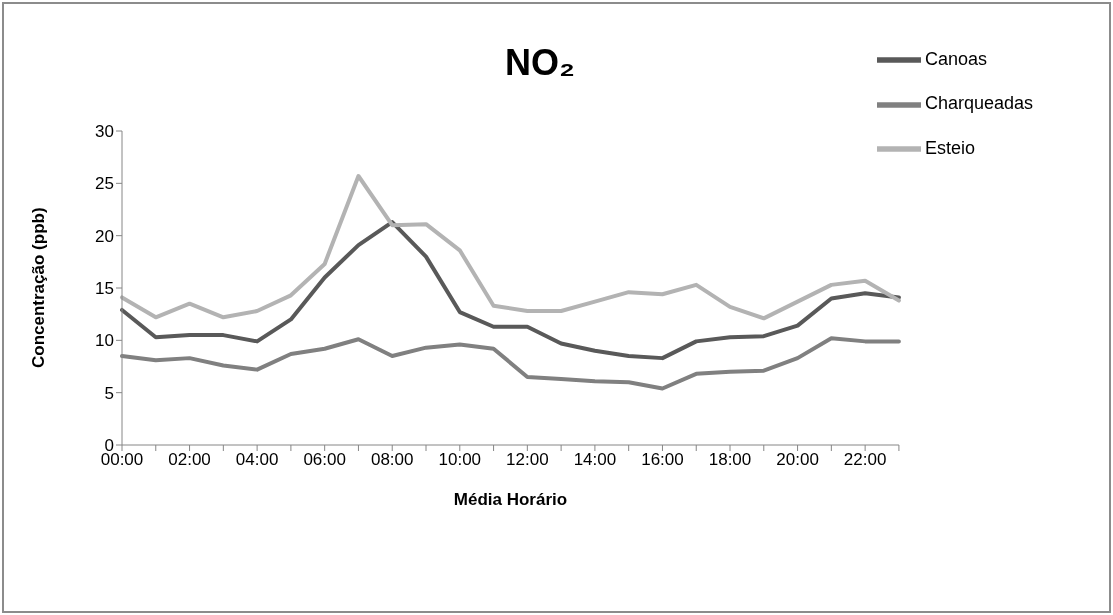 This screenshot has width=1113, height=615. I want to click on x-tick-label: 20:00, so click(797, 460).